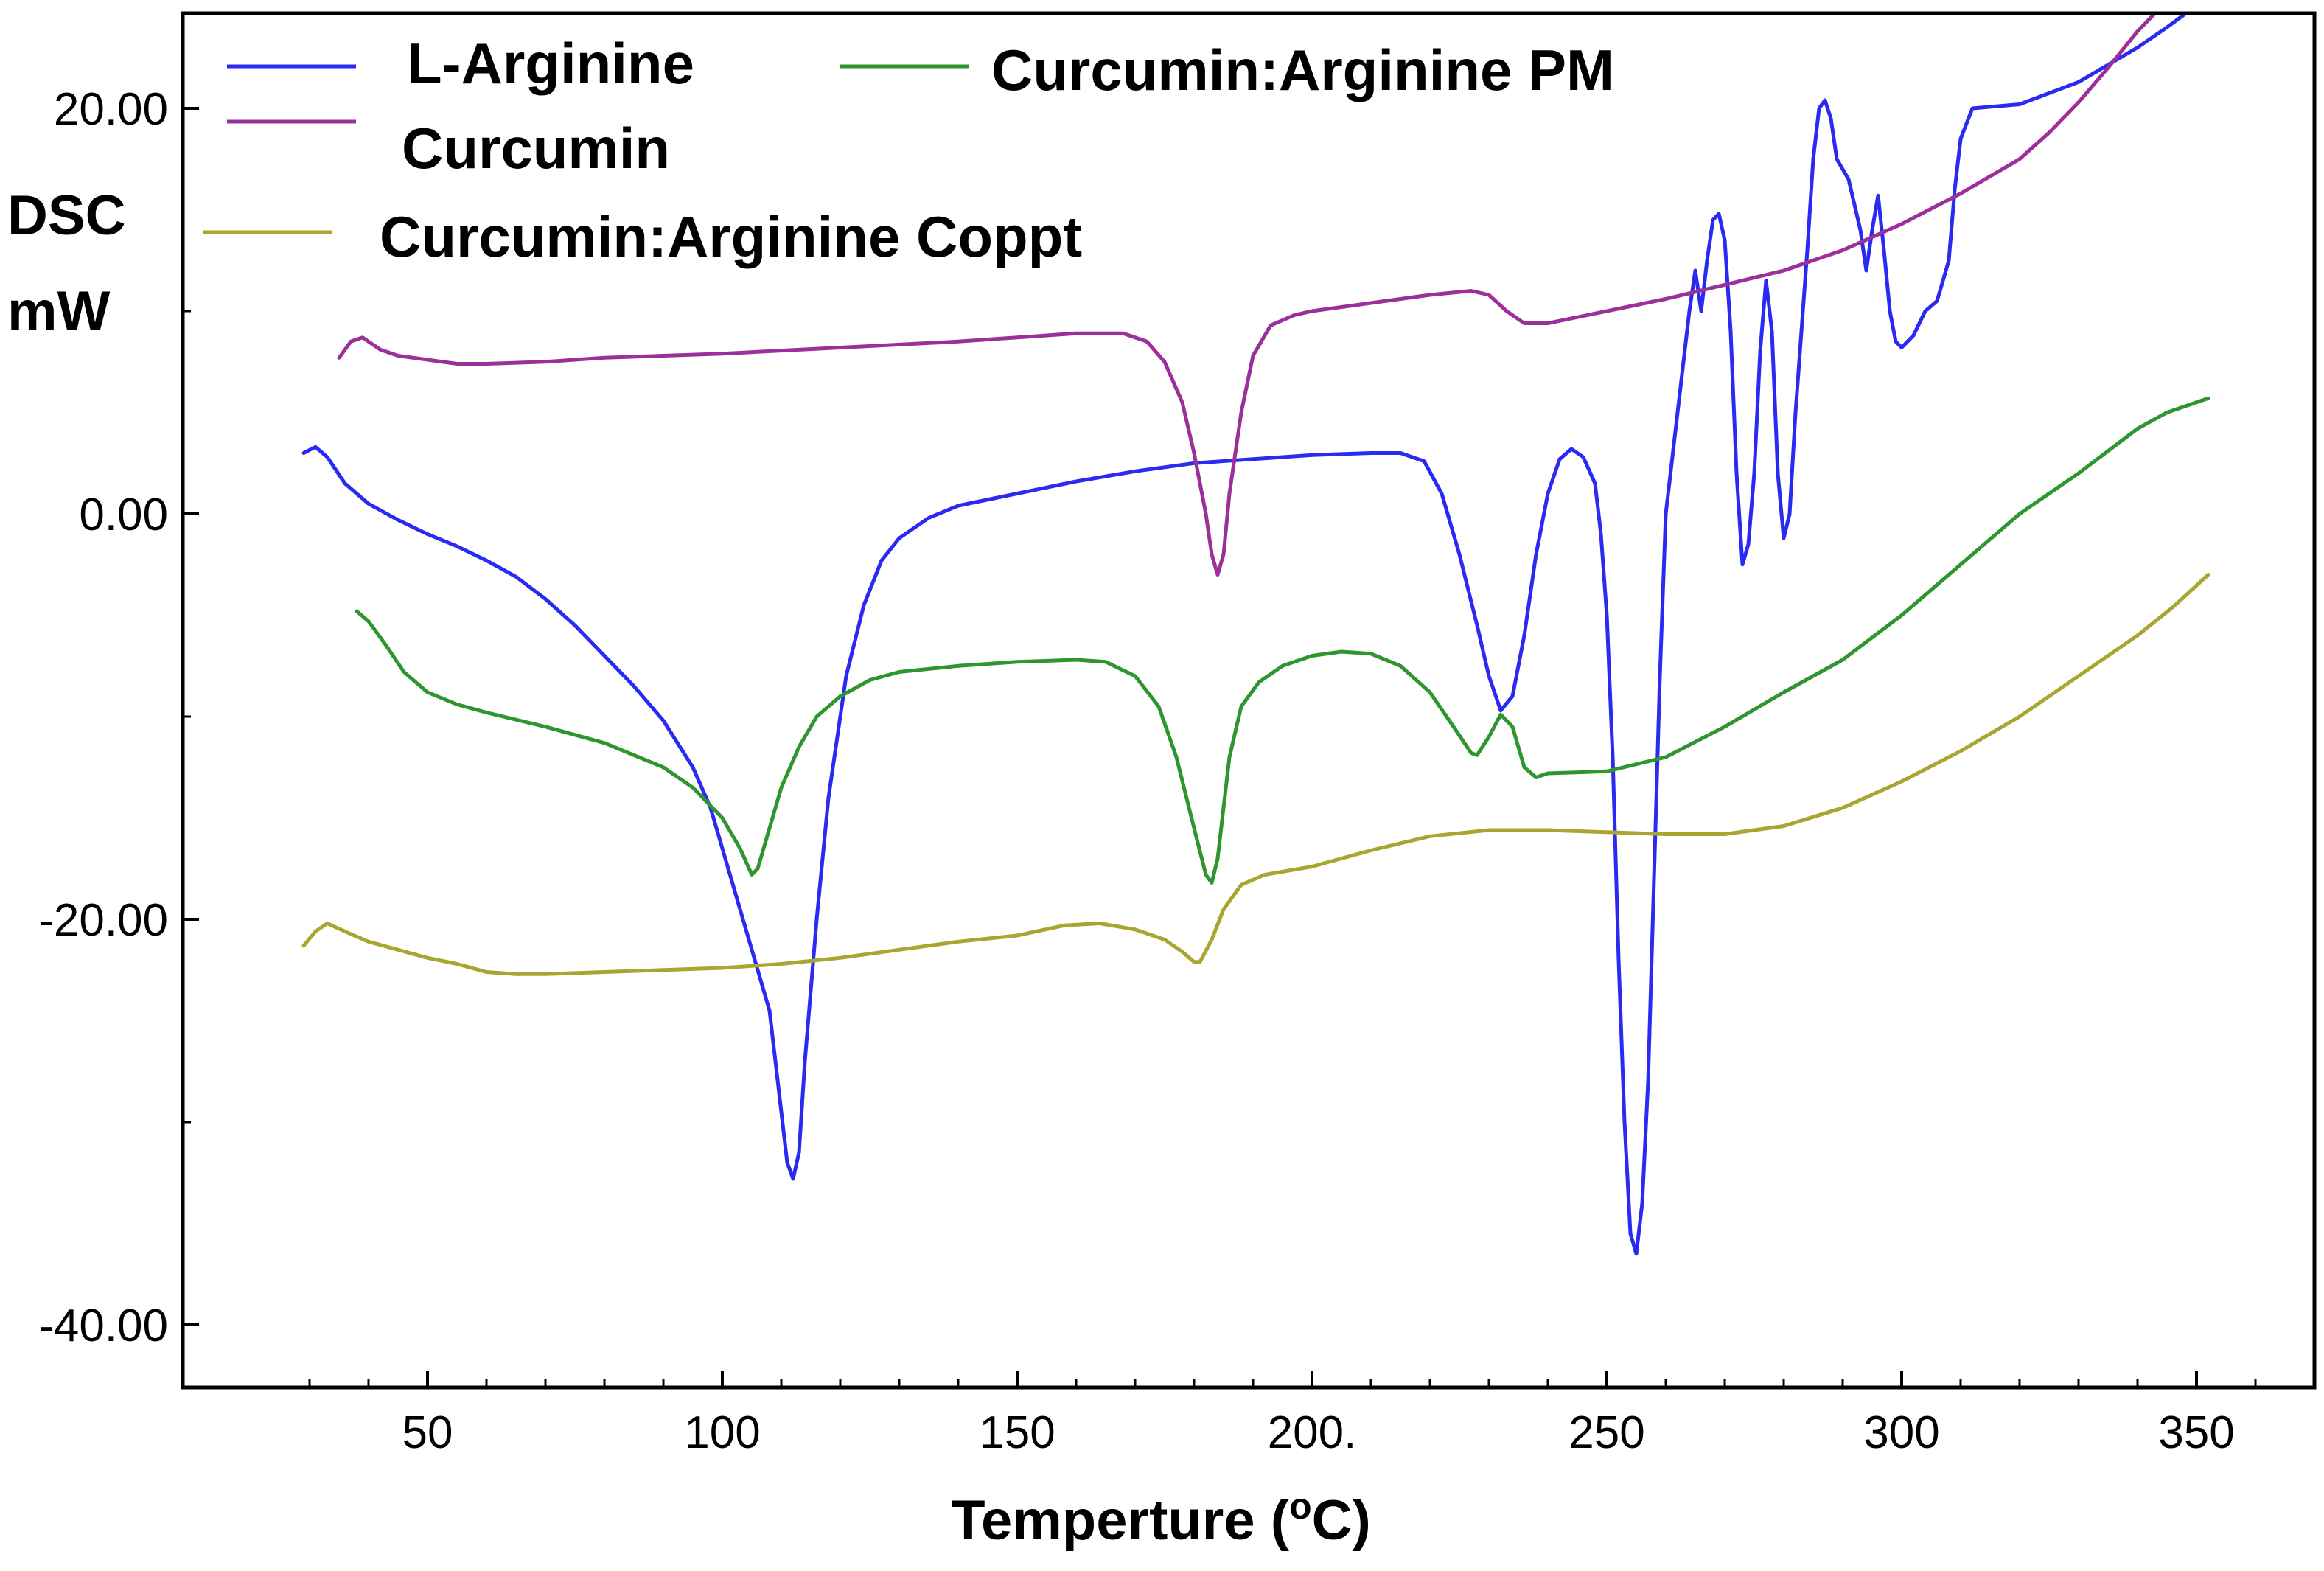 This screenshot has width=2324, height=1571. What do you see at coordinates (59, 311) in the screenshot?
I see `y-axis-label-line2: mW` at bounding box center [59, 311].